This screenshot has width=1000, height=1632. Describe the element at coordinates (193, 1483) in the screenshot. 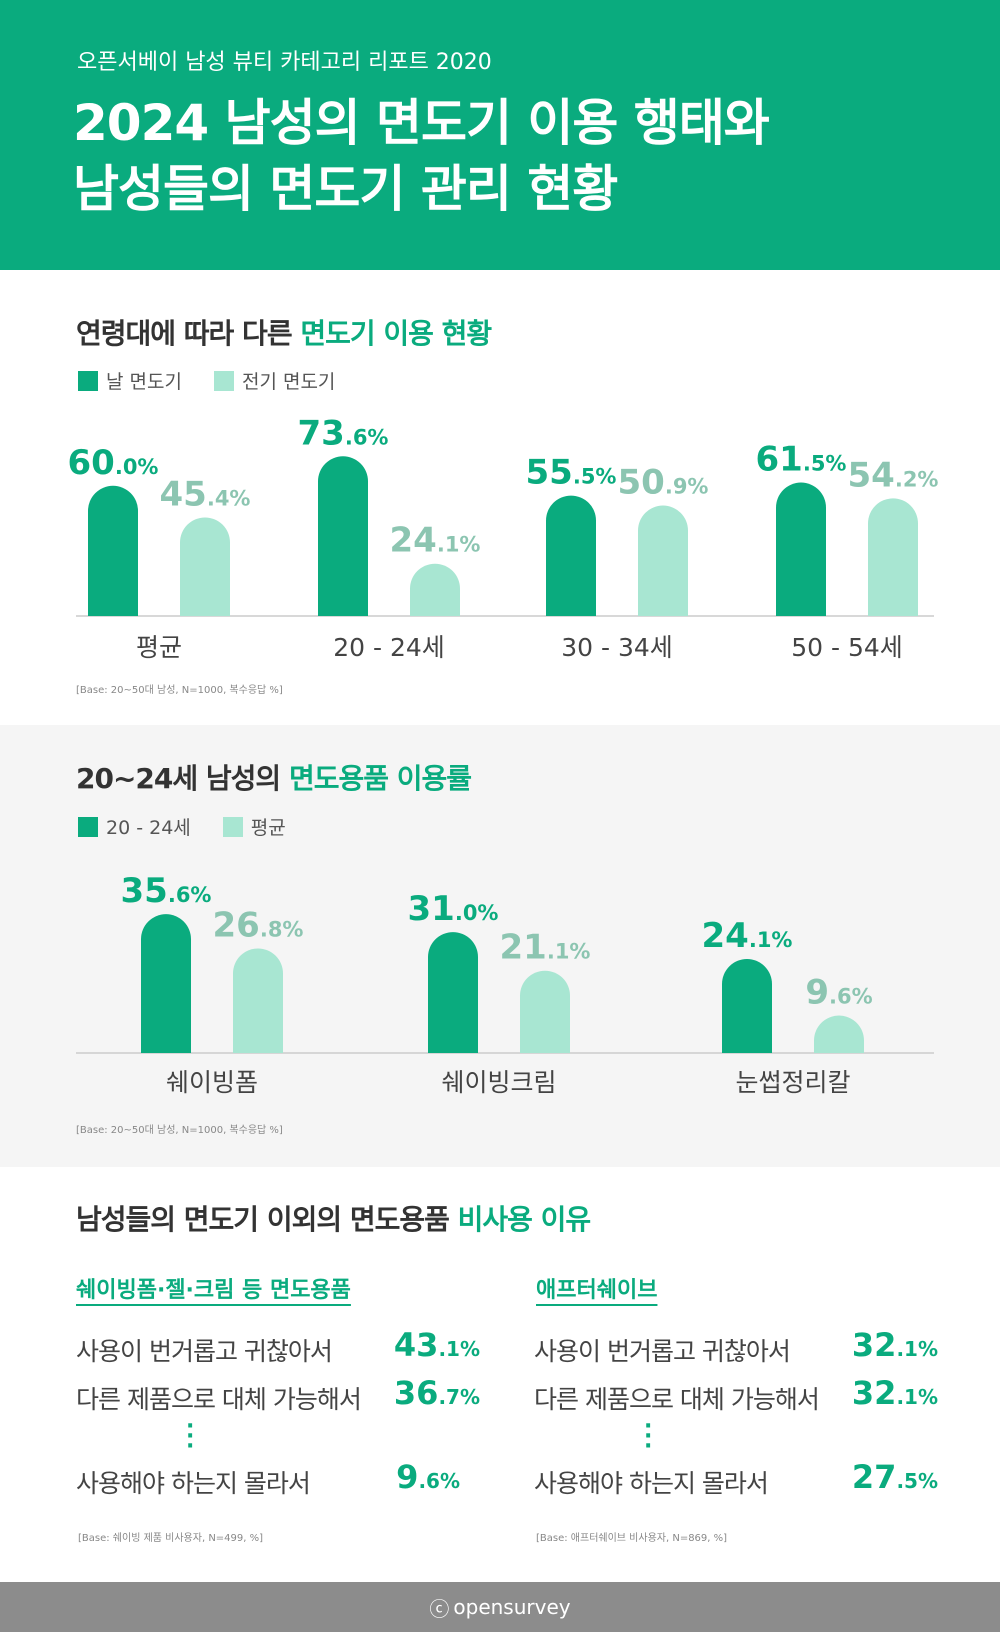

I see `left-reason-3: 사용해야 하는지 몰라서` at that location.